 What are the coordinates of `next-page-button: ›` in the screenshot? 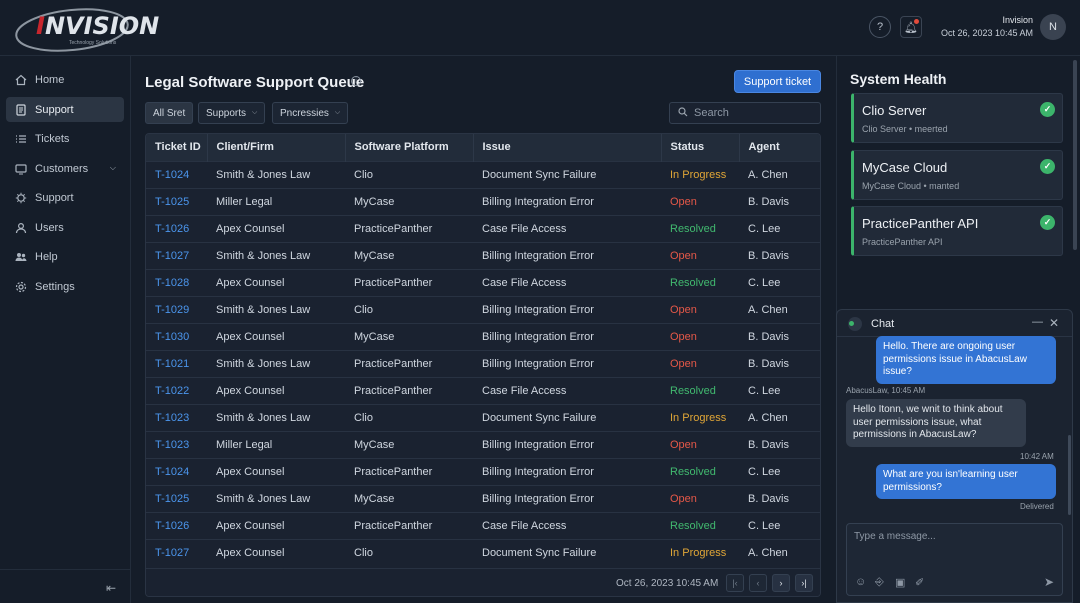 It's located at (781, 583).